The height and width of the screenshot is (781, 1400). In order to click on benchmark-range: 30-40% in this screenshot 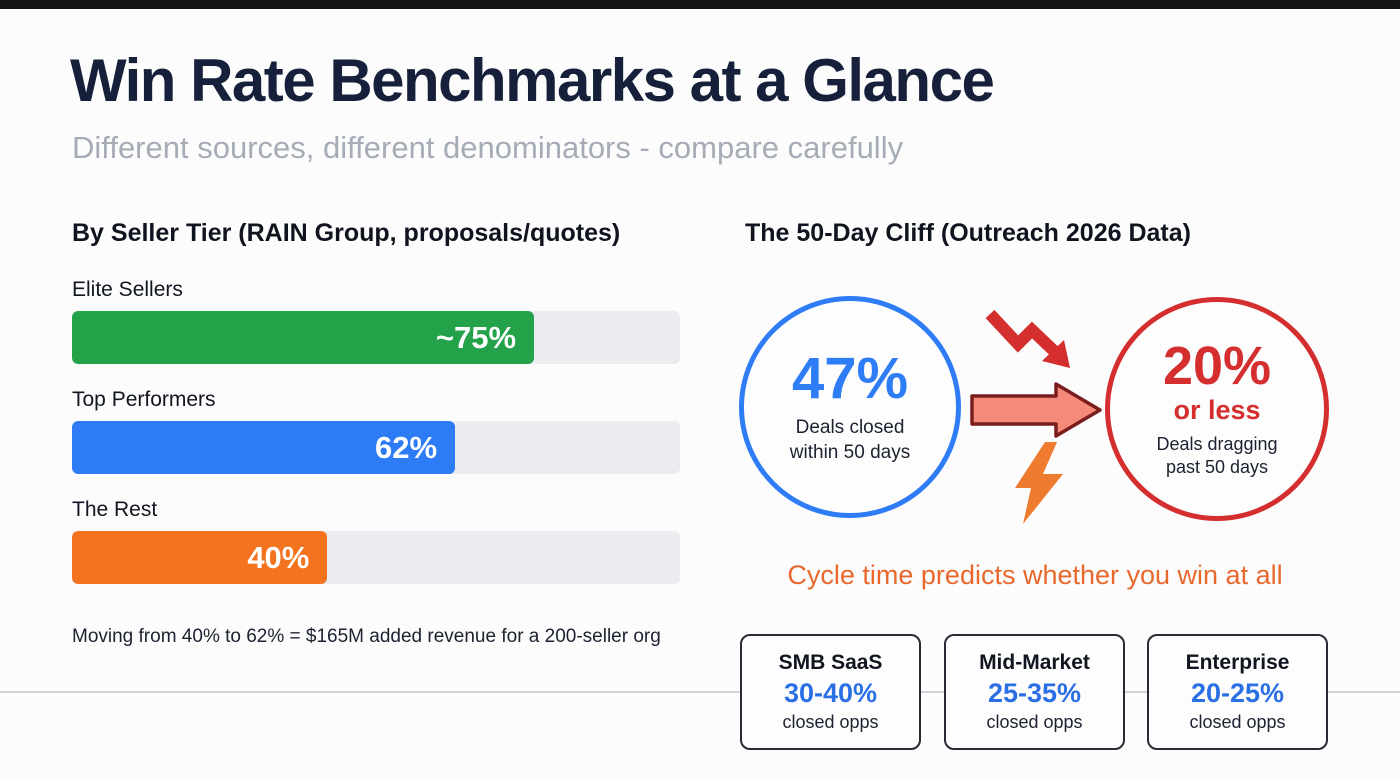, I will do `click(830, 693)`.